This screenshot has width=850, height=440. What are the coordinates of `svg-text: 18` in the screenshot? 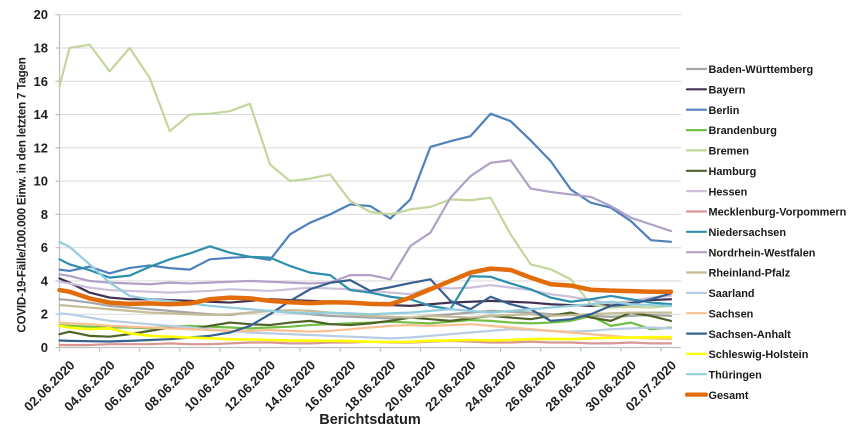 It's located at (41, 48).